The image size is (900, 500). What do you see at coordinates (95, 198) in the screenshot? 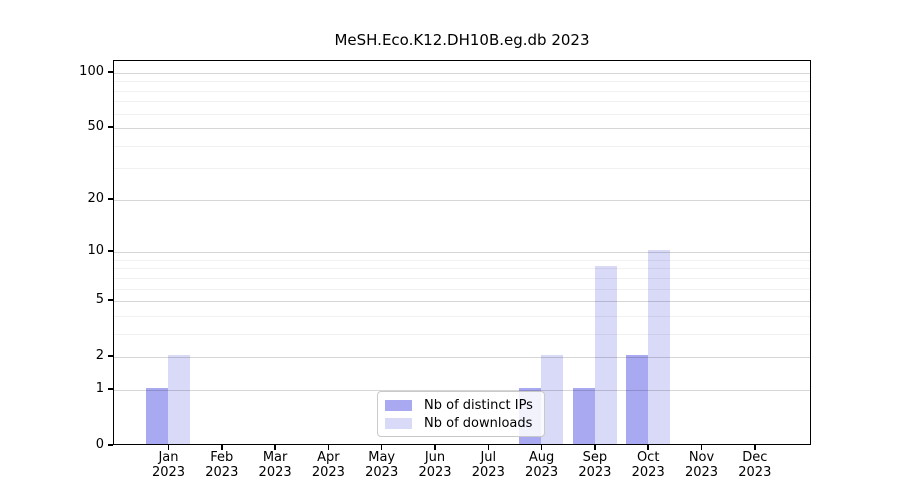
I see `y-tick-label-20: 20` at bounding box center [95, 198].